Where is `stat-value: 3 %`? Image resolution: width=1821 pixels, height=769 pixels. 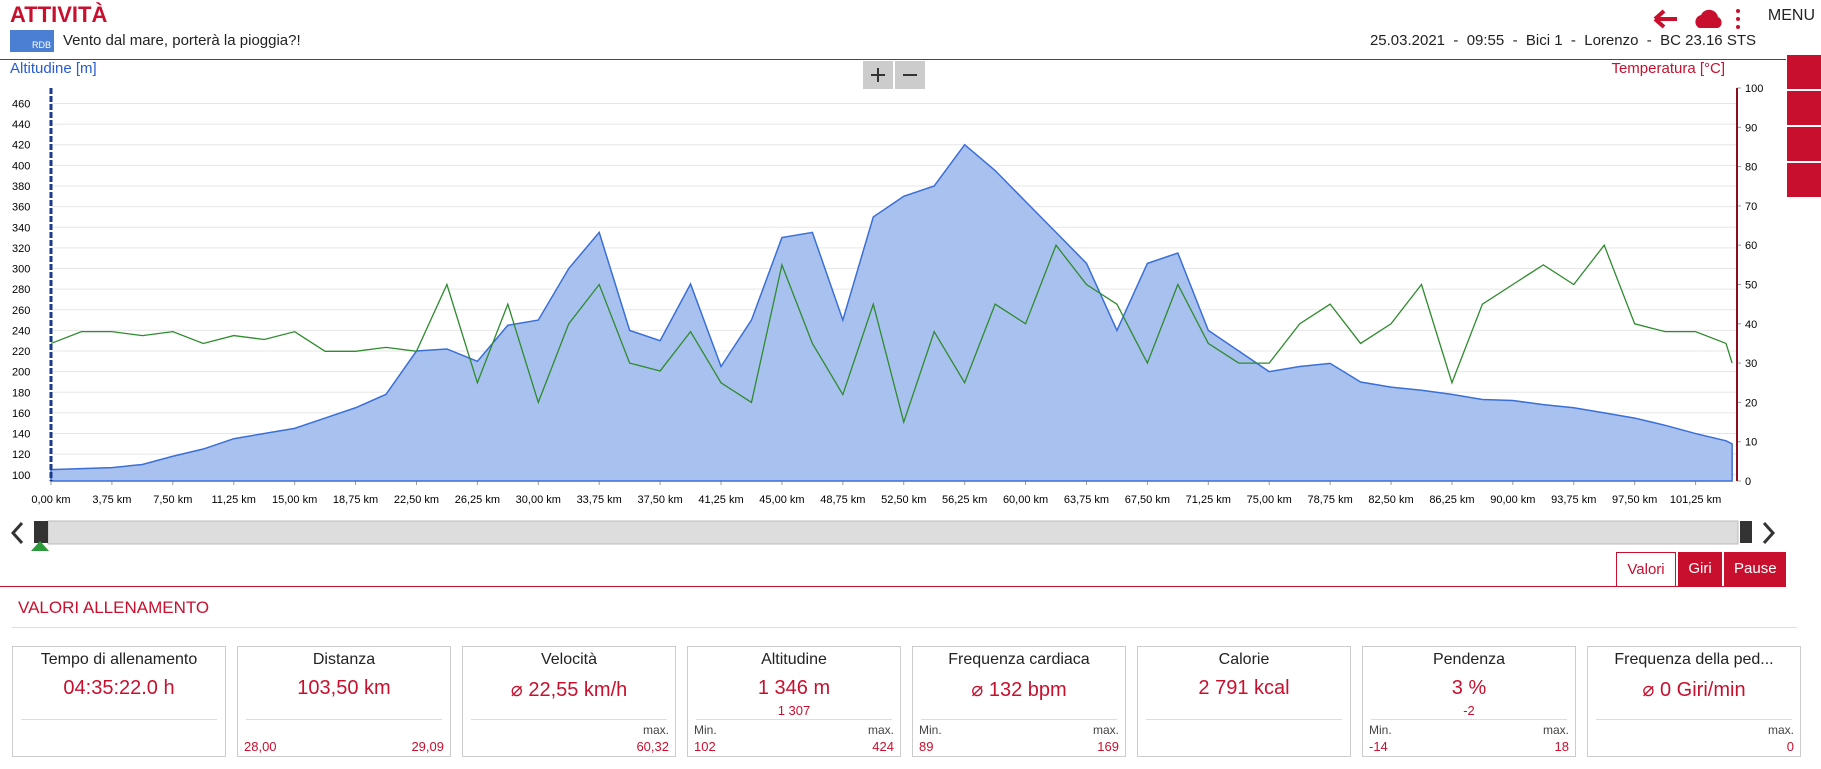 stat-value: 3 % is located at coordinates (1469, 688).